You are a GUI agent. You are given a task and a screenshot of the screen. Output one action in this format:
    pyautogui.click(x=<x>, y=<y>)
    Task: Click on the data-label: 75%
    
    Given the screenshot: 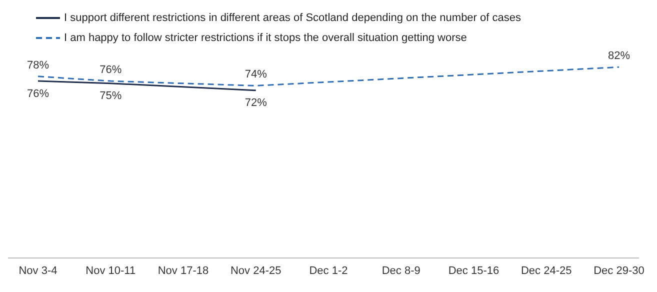 What is the action you would take?
    pyautogui.click(x=111, y=96)
    